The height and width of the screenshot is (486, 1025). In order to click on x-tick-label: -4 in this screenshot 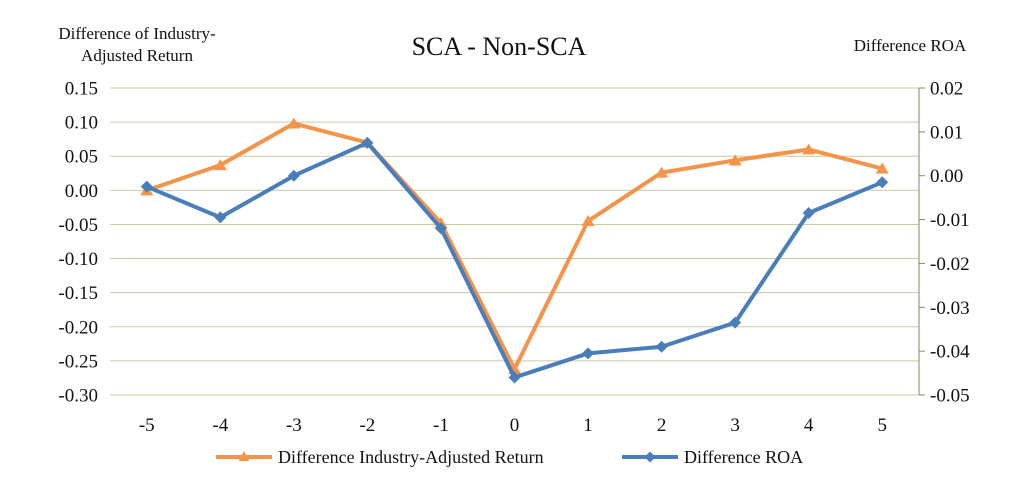, I will do `click(220, 425)`.